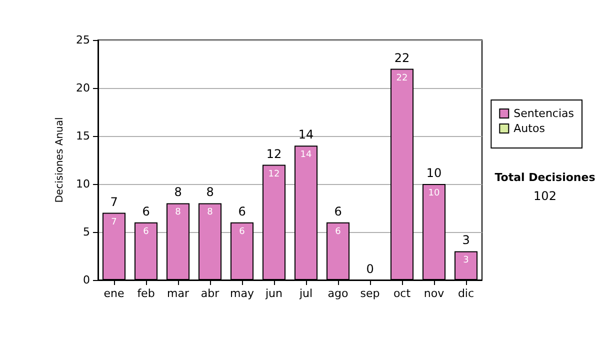 The height and width of the screenshot is (340, 600). Describe the element at coordinates (60, 160) in the screenshot. I see `y-axis-title: Decisiones Anual` at that location.